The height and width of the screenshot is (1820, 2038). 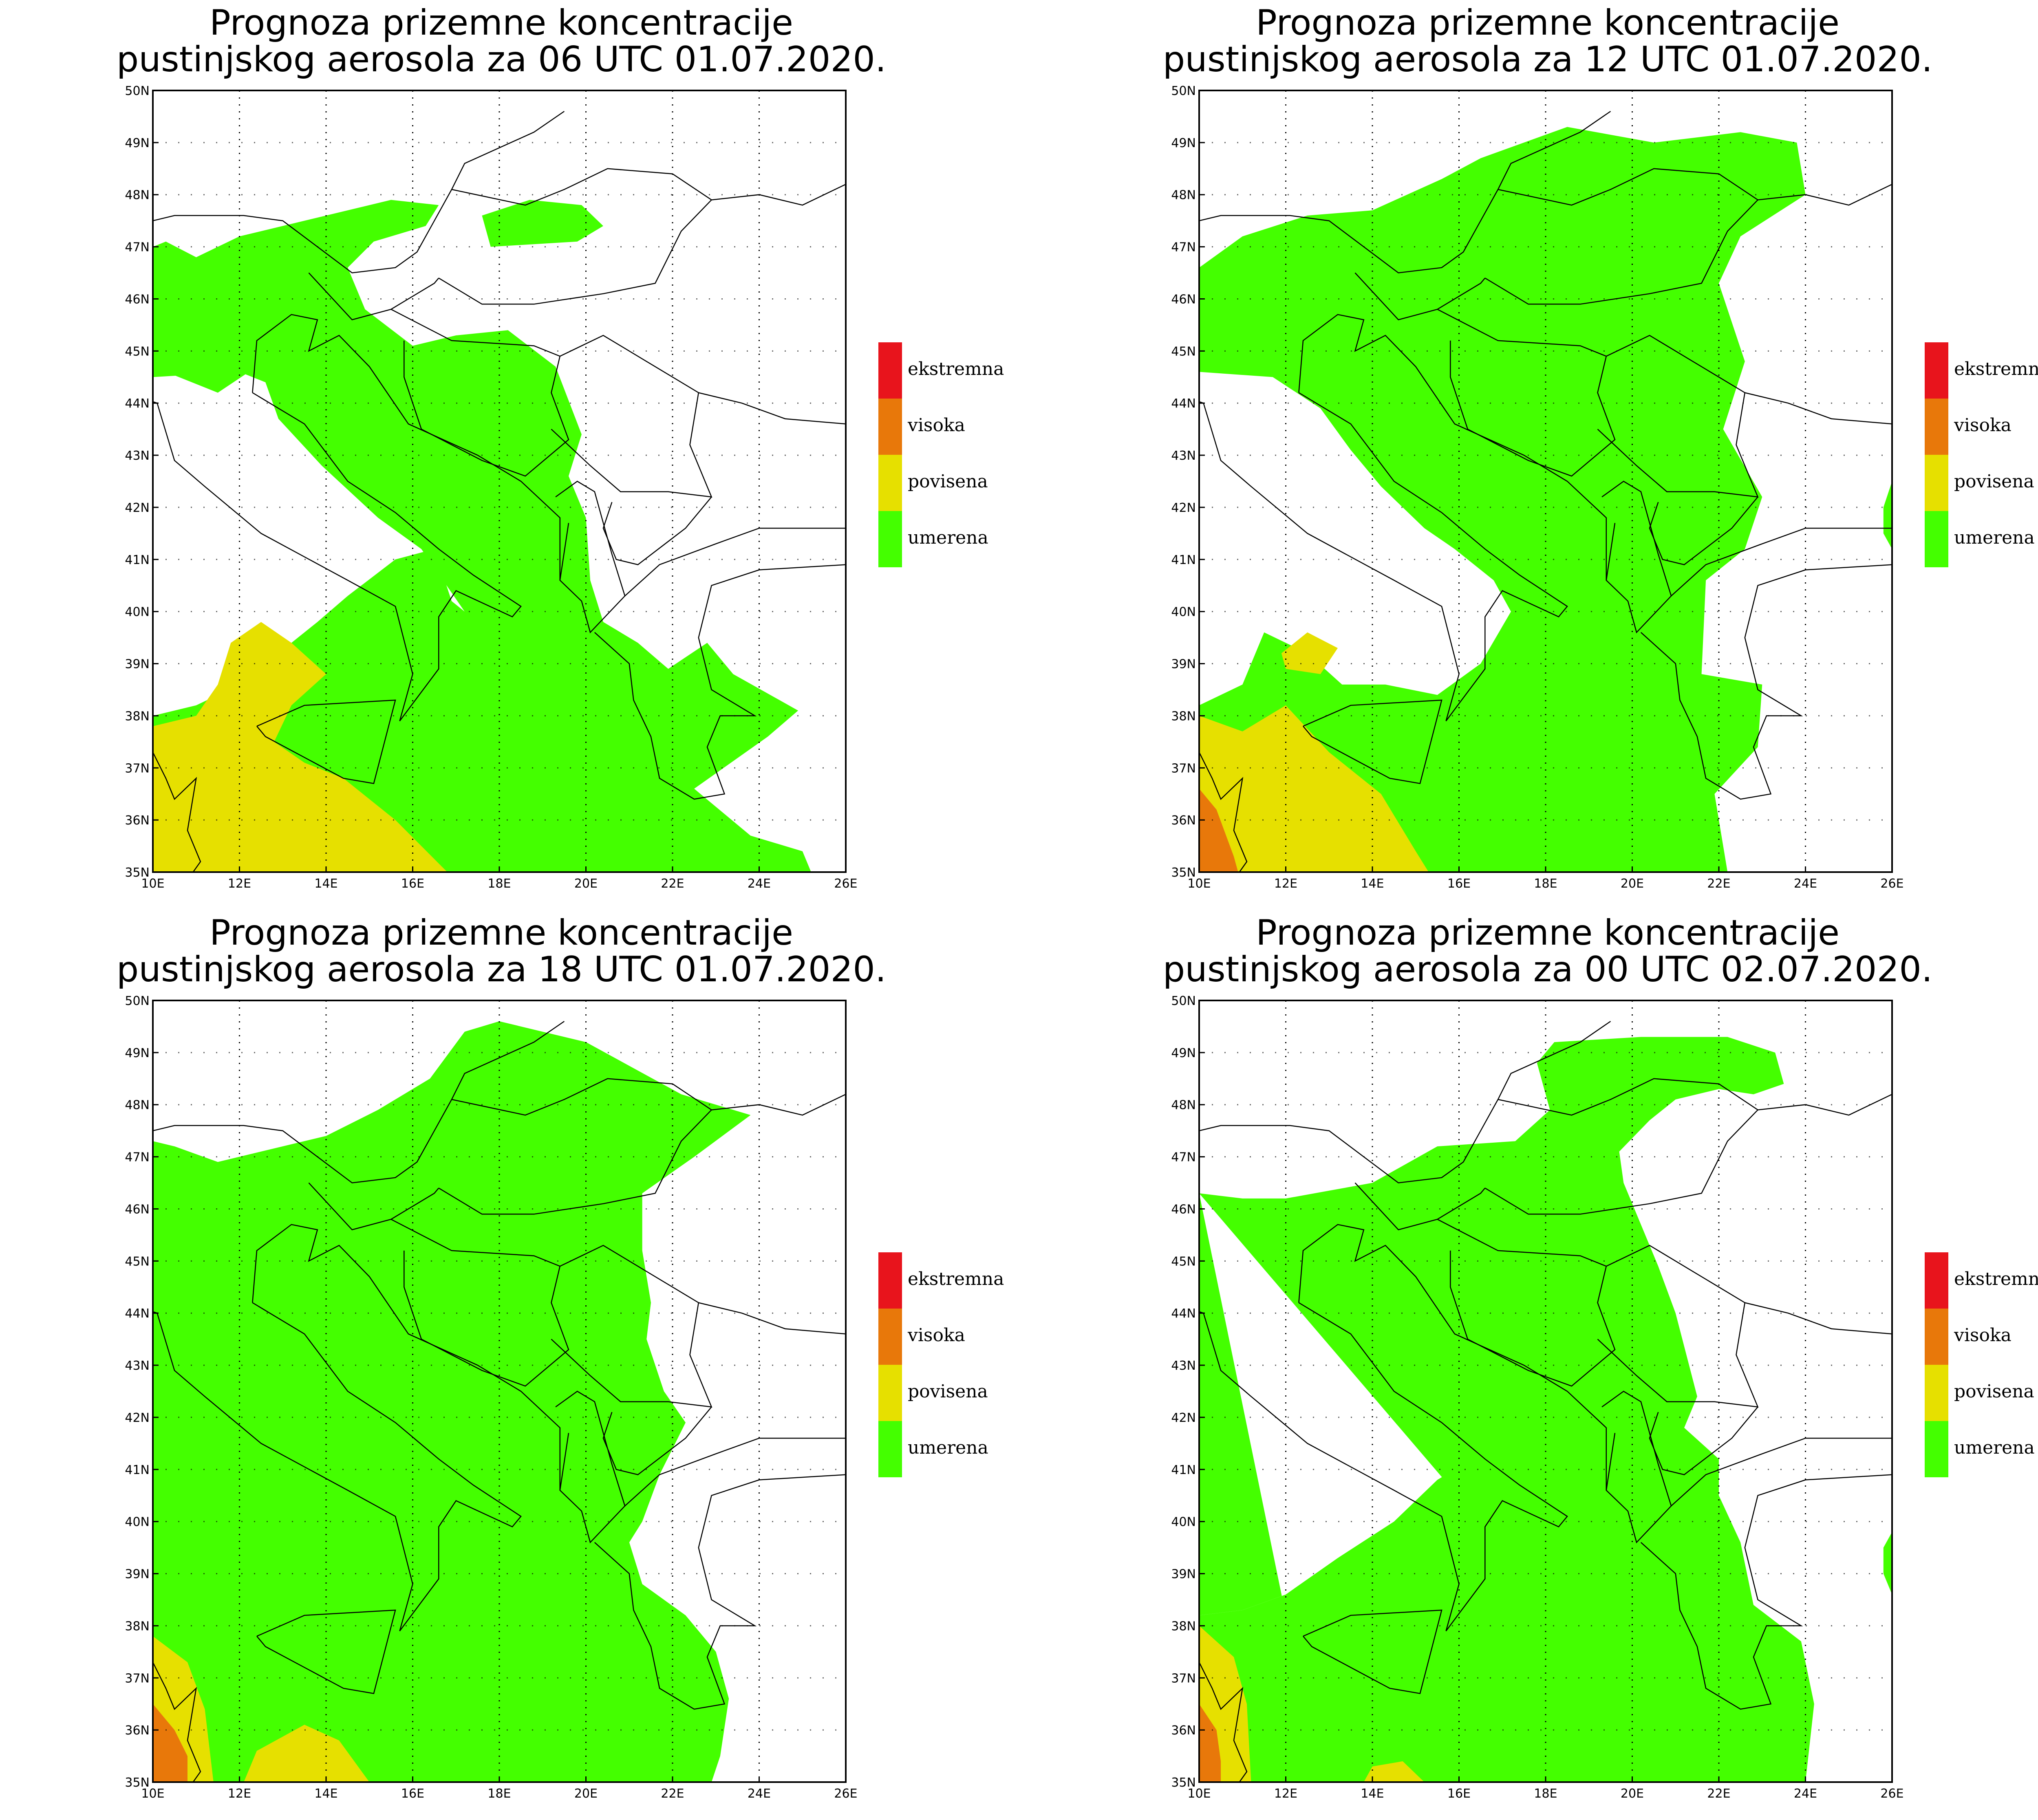 What do you see at coordinates (1937, 371) in the screenshot?
I see `legend-swatch-ekstremna` at bounding box center [1937, 371].